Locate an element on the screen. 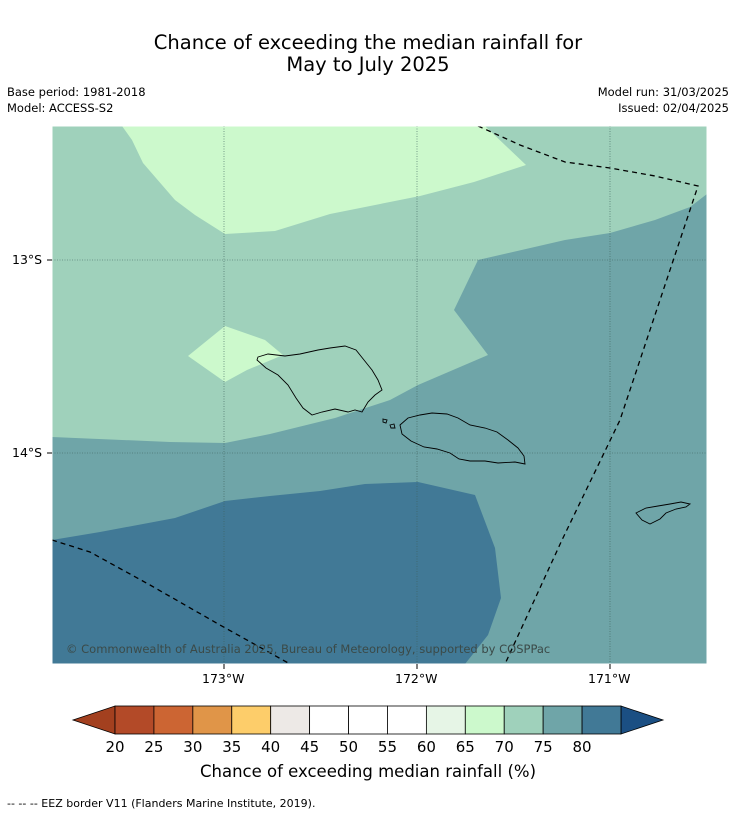 This screenshot has height=816, width=736. colorbar-tick-label: 60 is located at coordinates (426, 747).